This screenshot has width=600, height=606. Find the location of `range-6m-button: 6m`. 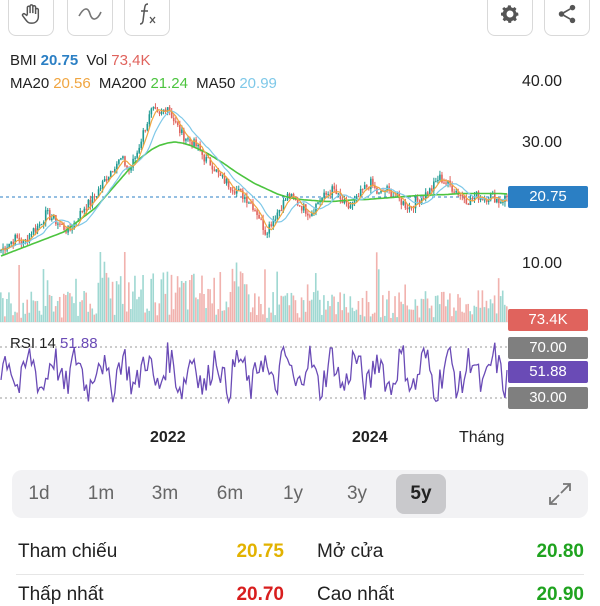

range-6m-button: 6m is located at coordinates (230, 493).